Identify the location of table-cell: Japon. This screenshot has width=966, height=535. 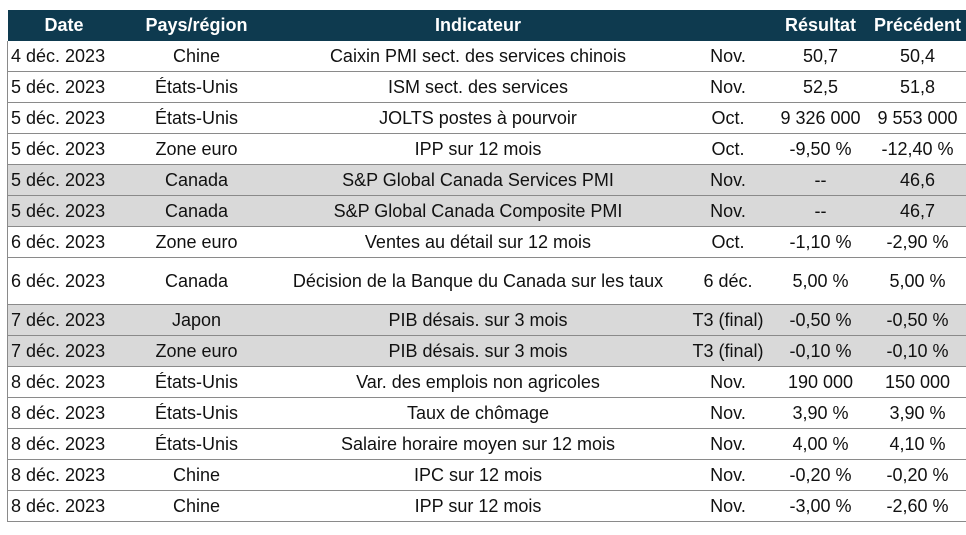
(196, 320).